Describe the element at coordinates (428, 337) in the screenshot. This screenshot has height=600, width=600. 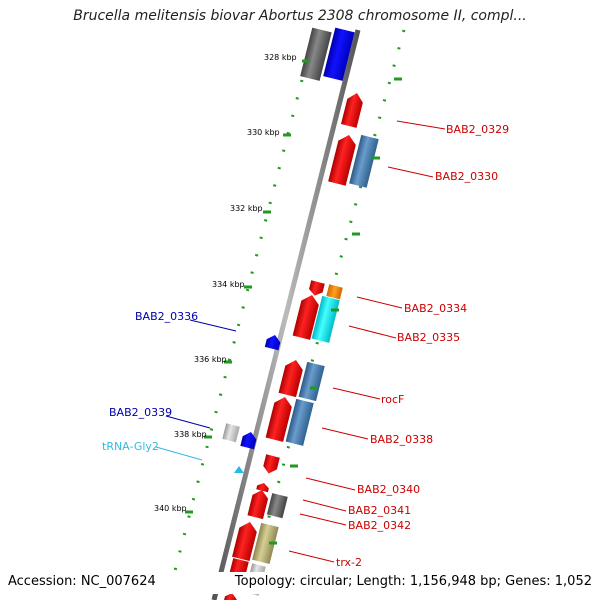
I see `label-bab2-0335: BAB2_0335` at that location.